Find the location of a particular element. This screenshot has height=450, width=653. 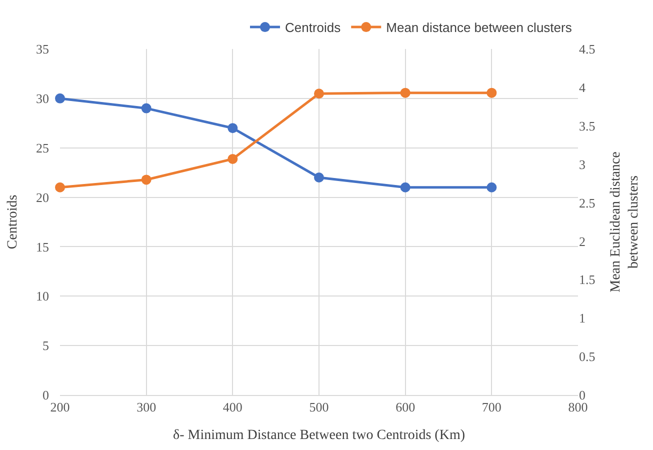

x-tick-label: 200 is located at coordinates (60, 407).